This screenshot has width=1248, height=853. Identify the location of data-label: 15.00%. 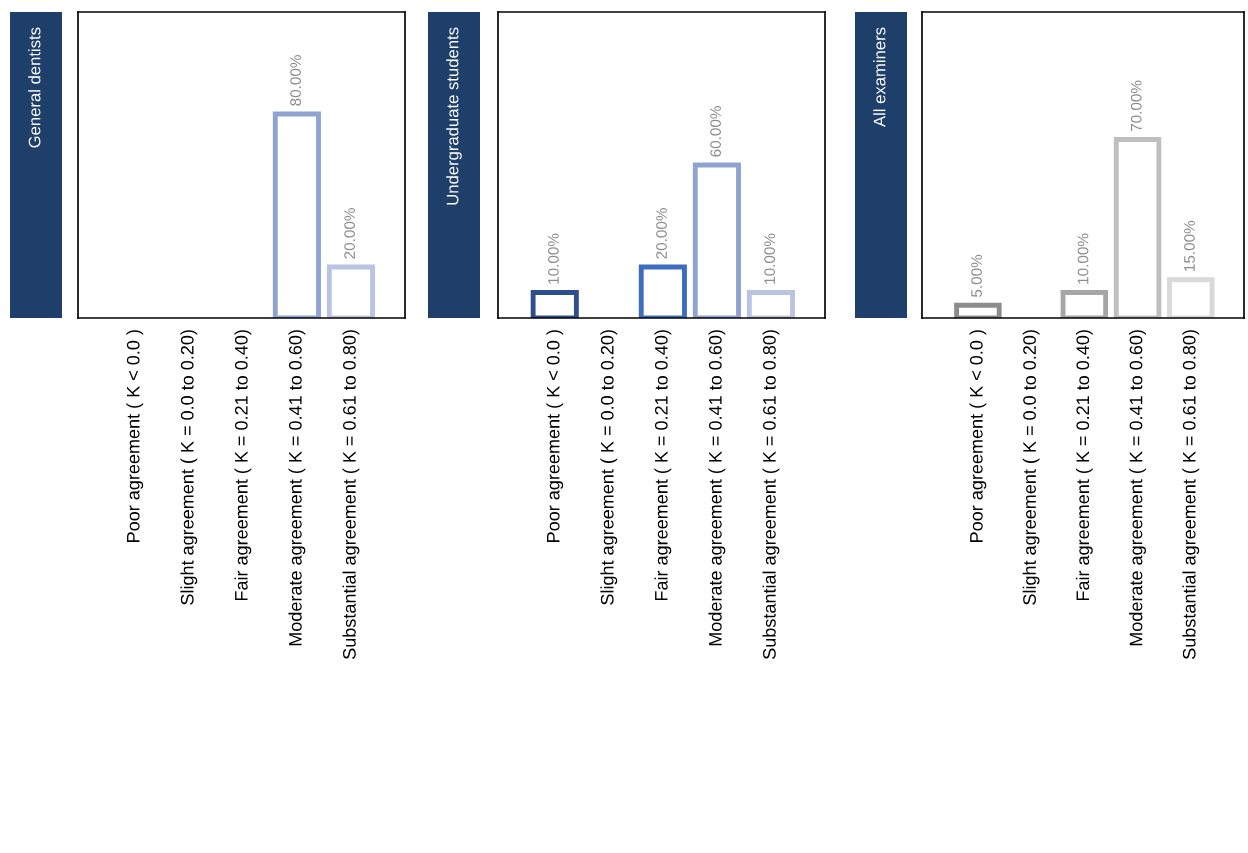
(1189, 245).